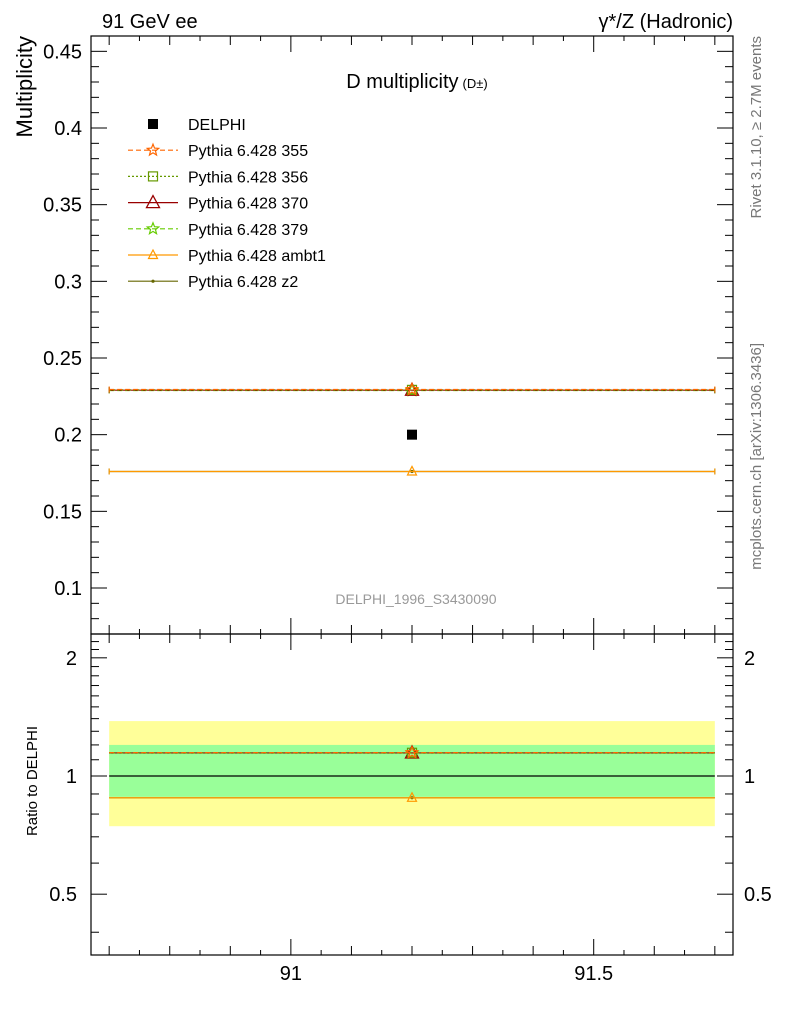 Image resolution: width=786 pixels, height=1024 pixels. I want to click on analysis-id-watermark: DELPHI_1996_S3430090, so click(415, 599).